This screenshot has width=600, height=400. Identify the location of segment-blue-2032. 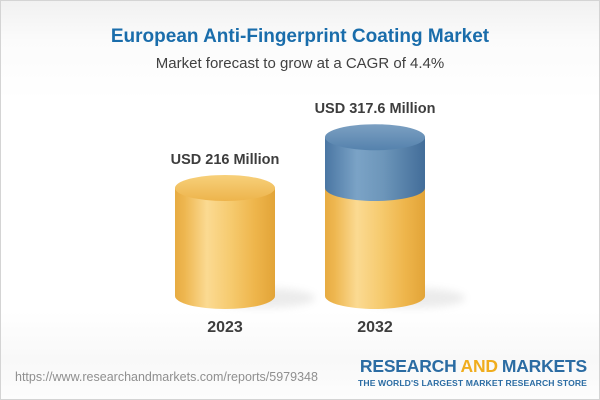
(375, 169).